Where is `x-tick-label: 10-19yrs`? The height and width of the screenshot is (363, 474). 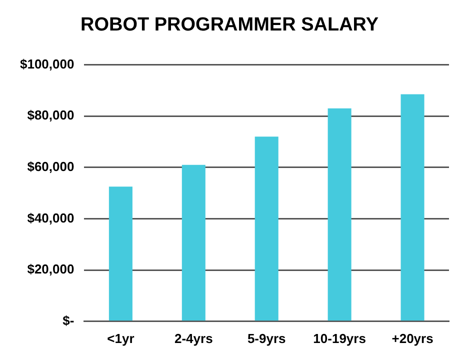 x-tick-label: 10-19yrs is located at coordinates (339, 338).